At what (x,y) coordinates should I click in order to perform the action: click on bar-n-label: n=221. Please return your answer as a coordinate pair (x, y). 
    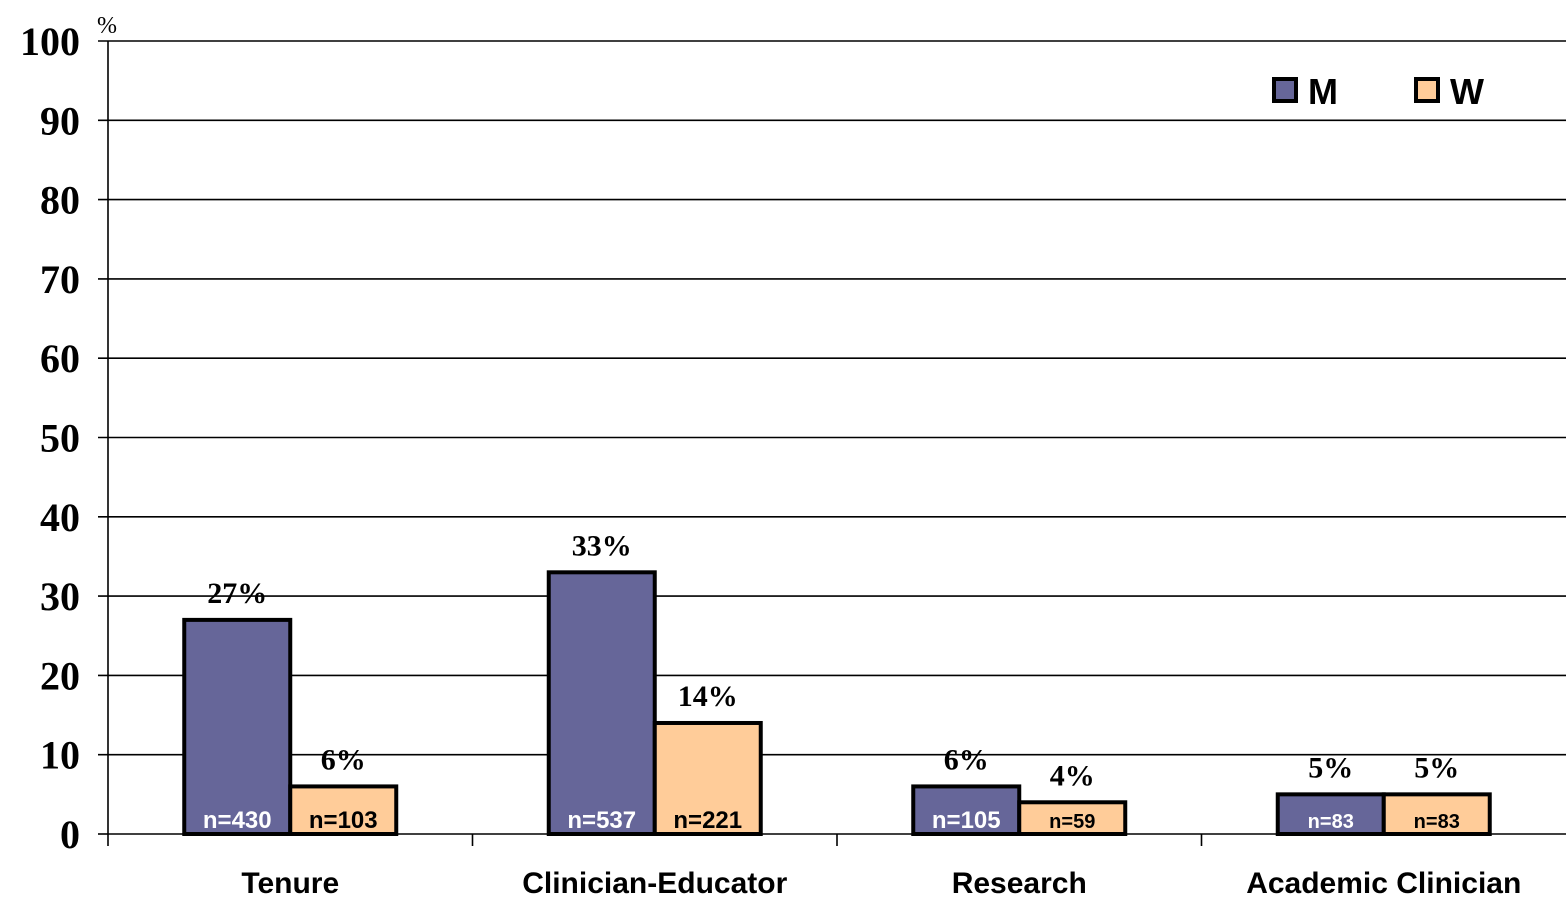
    Looking at the image, I should click on (707, 820).